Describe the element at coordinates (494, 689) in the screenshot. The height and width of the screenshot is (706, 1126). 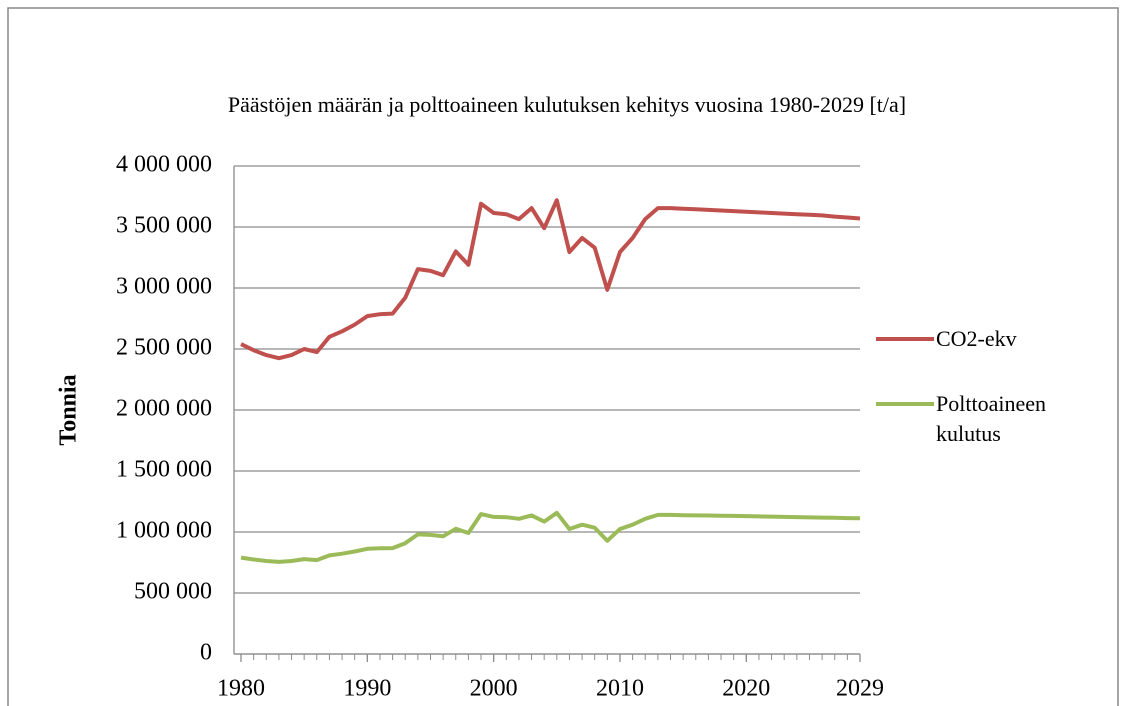
I see `x-tick-label: 2000` at that location.